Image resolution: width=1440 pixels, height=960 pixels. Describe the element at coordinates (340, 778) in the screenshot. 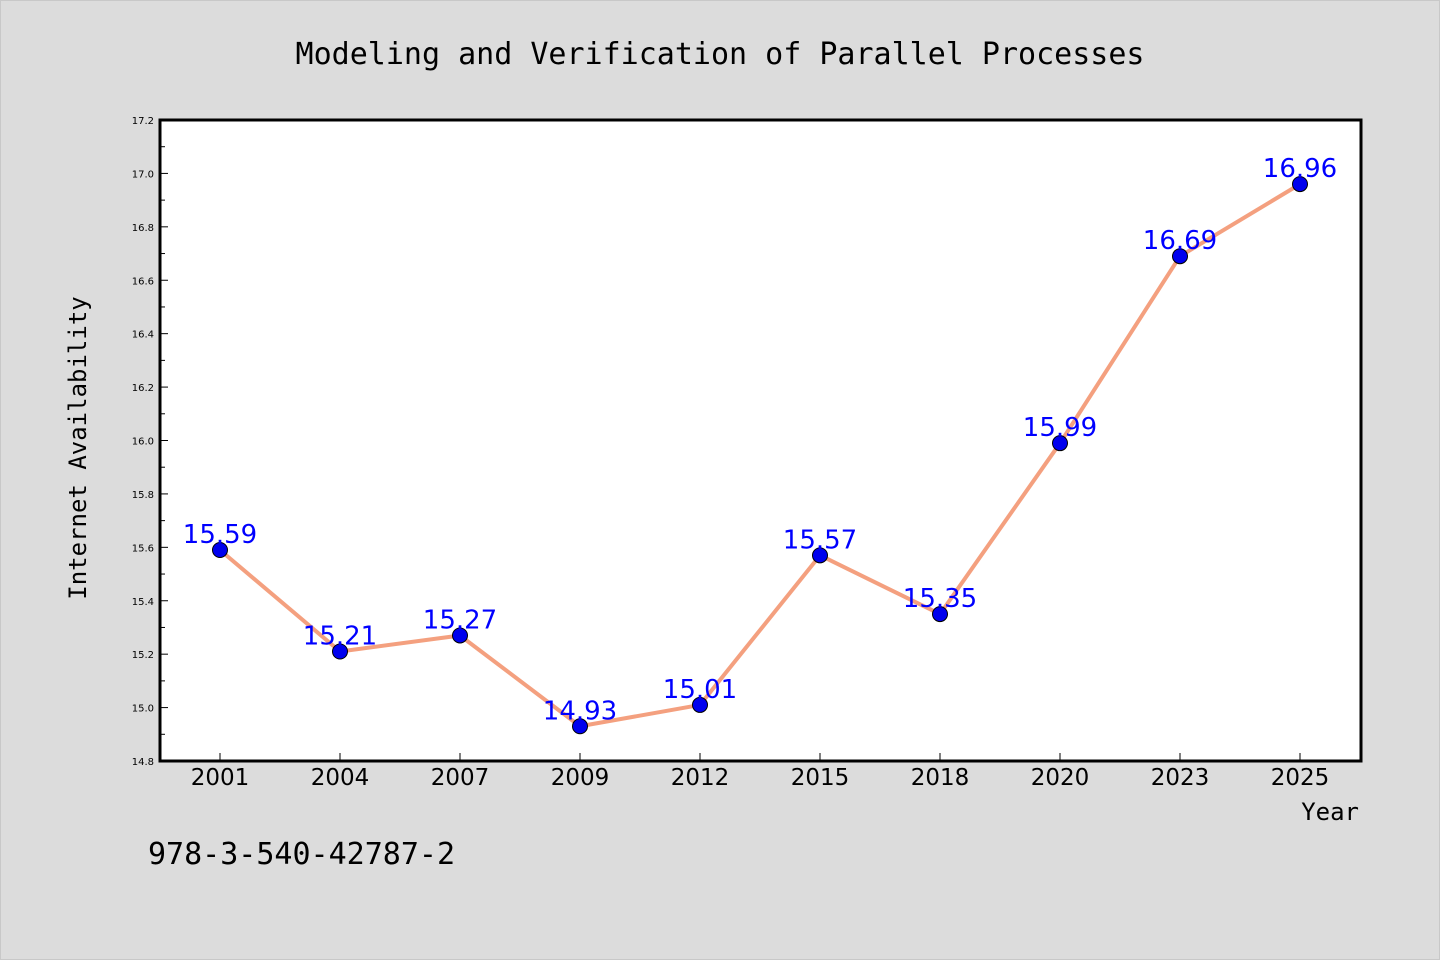

I see `x-tick-label: 2004` at that location.